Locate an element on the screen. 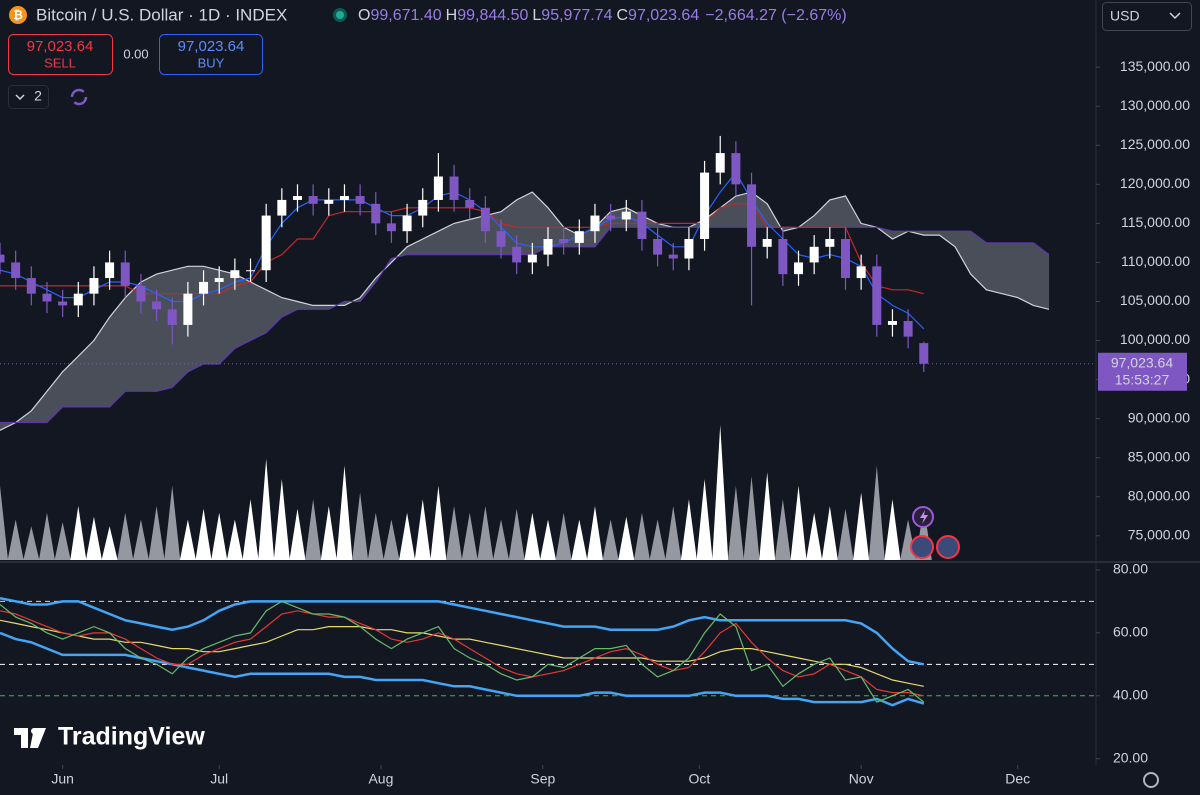  x-tick-label: Oct is located at coordinates (700, 779).